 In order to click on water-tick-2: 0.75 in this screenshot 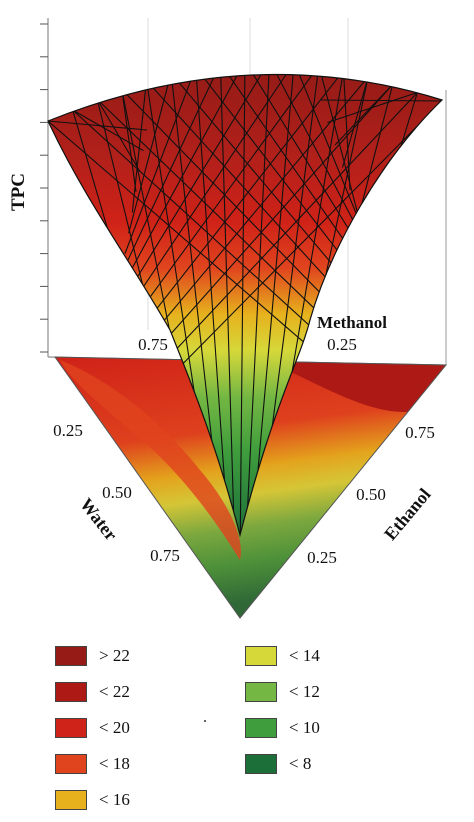, I will do `click(165, 555)`.